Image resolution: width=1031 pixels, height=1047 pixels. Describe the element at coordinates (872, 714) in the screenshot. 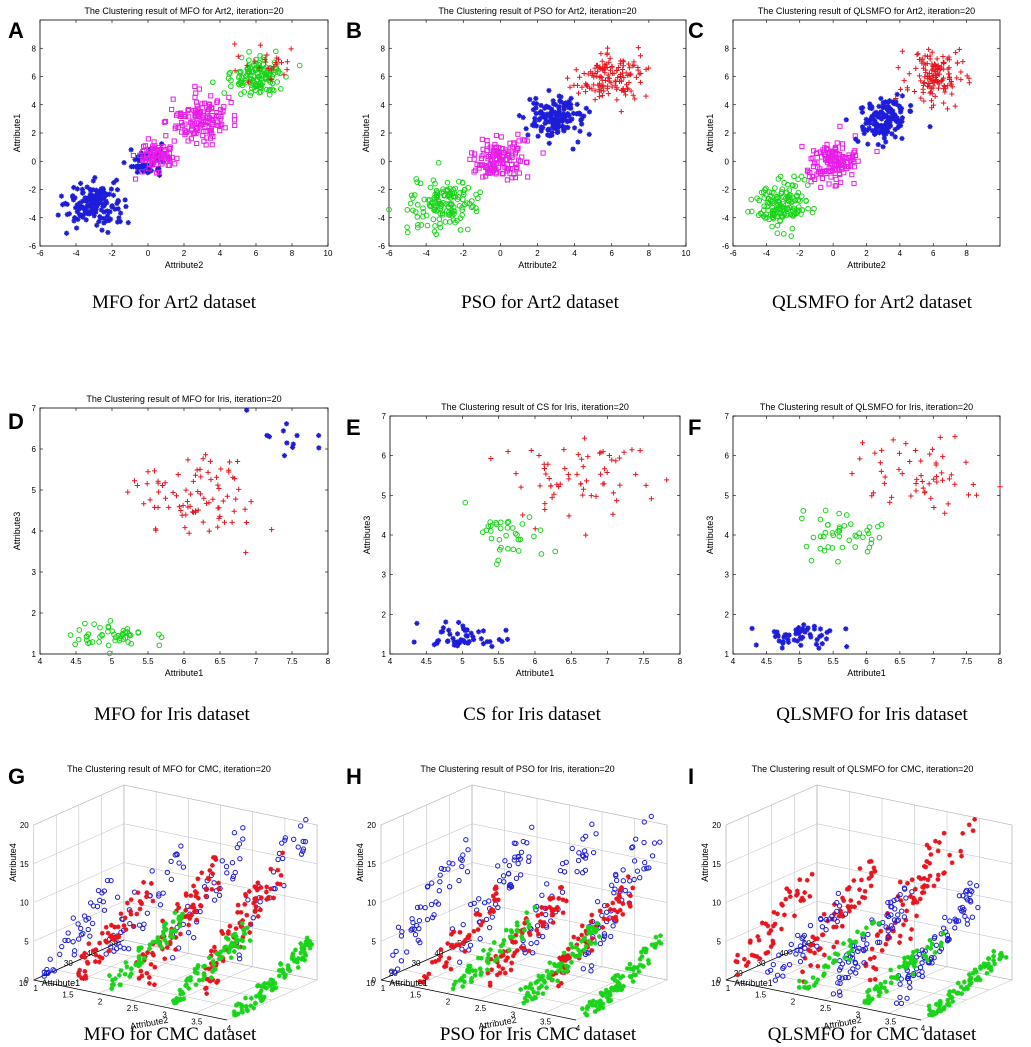

I see `panel-caption: QLSMFO for Iris dataset` at that location.